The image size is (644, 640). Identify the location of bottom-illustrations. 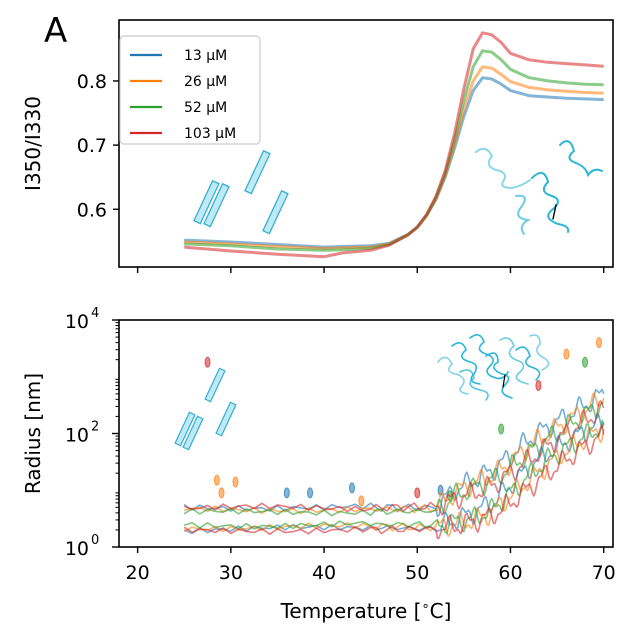
(362, 392).